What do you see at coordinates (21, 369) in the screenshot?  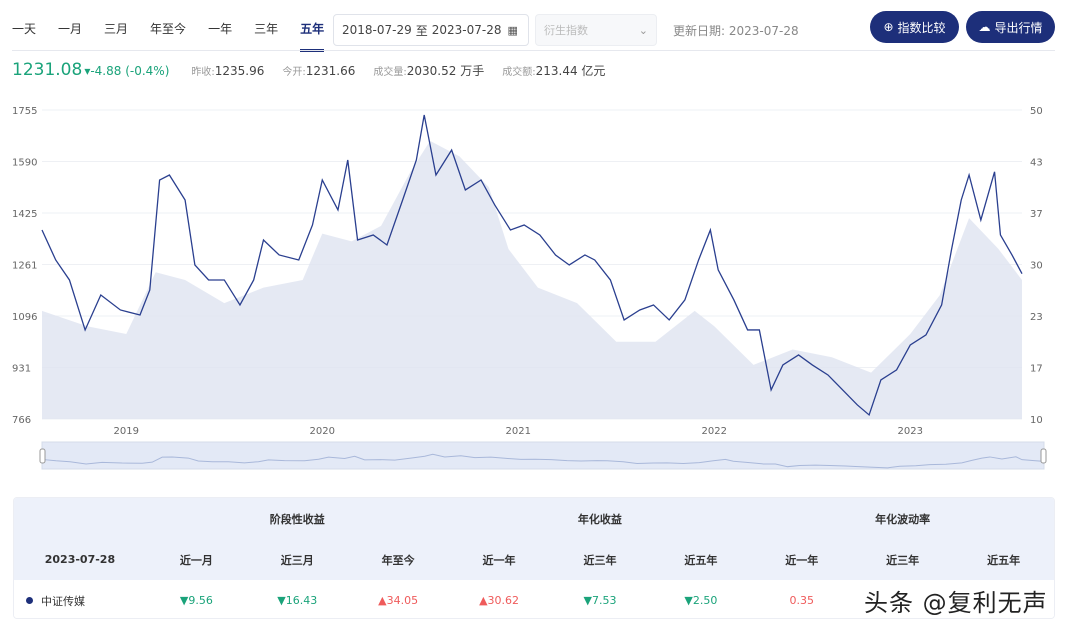 I see `y-left-tick-label: 931` at bounding box center [21, 369].